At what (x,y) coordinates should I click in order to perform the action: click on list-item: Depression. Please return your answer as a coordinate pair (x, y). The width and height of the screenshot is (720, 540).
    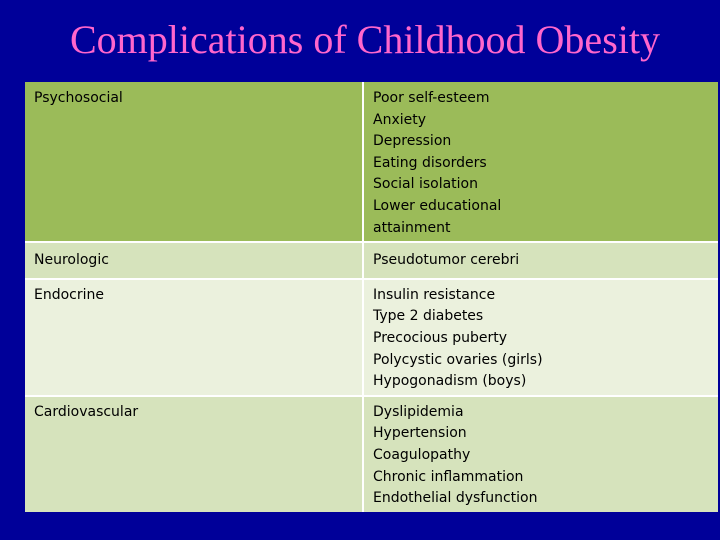
    Looking at the image, I should click on (412, 141).